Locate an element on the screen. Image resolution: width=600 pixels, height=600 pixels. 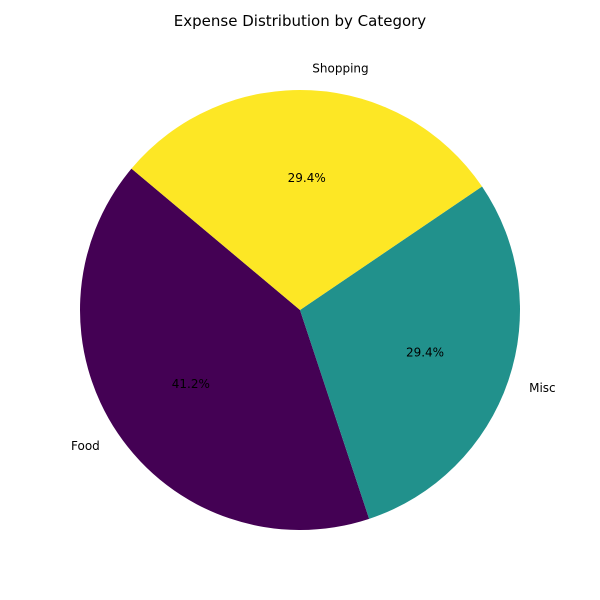
slice-percent-food: 41.2% is located at coordinates (191, 384).